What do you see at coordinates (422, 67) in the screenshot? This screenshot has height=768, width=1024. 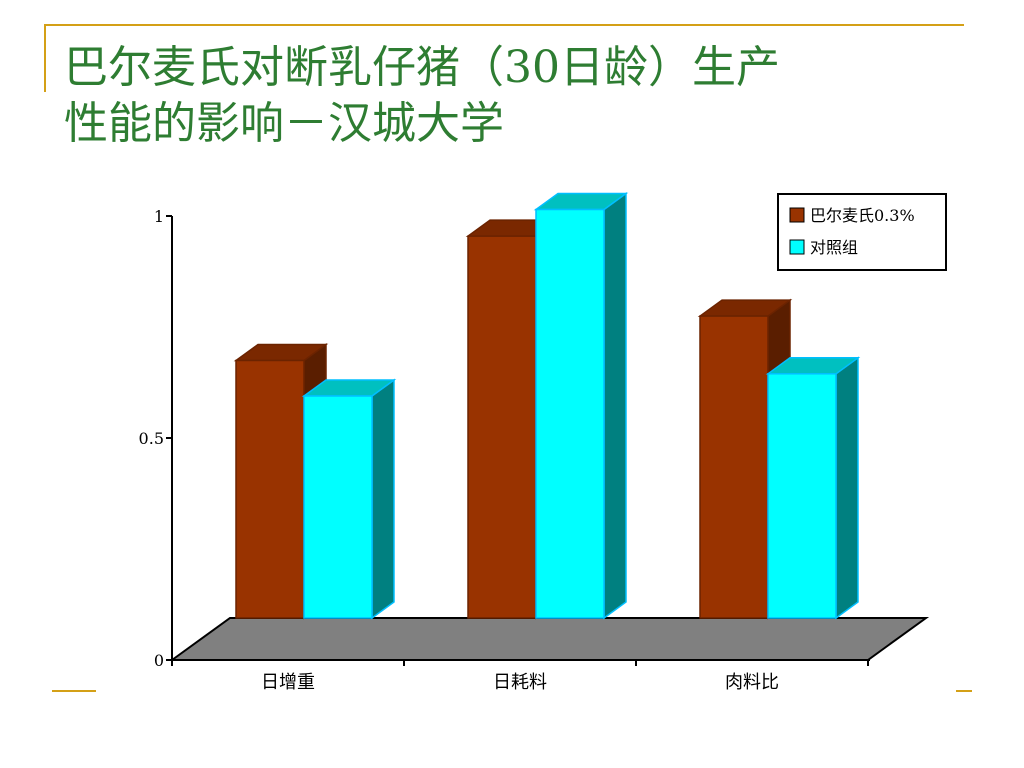 I see `title-line-1: 巴尔麦氏对断乳仔猪（30日龄）生产` at bounding box center [422, 67].